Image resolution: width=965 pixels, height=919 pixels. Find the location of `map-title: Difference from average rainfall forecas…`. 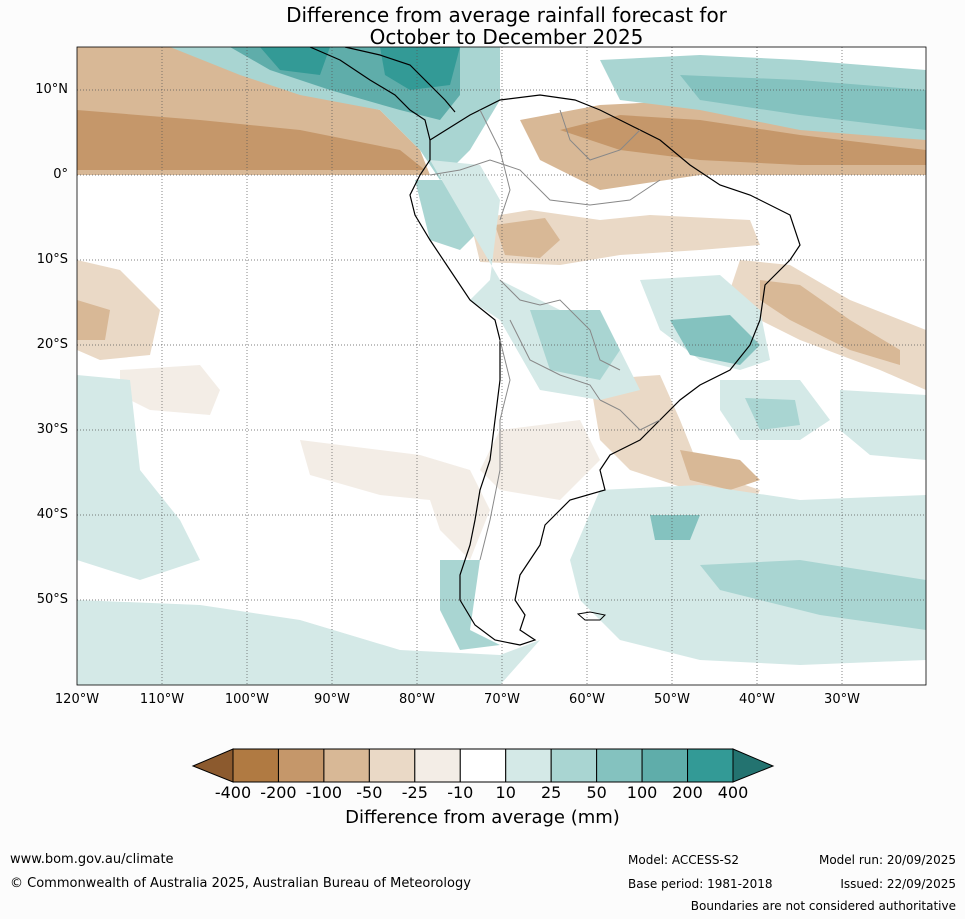

map-title: Difference from average rainfall forecas… is located at coordinates (482, 26).